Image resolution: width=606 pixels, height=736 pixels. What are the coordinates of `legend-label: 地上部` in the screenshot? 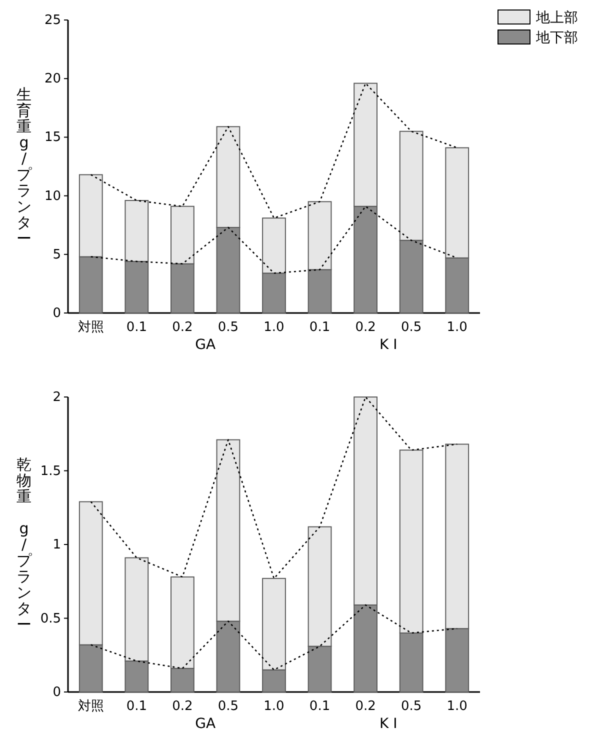 It's located at (556, 18).